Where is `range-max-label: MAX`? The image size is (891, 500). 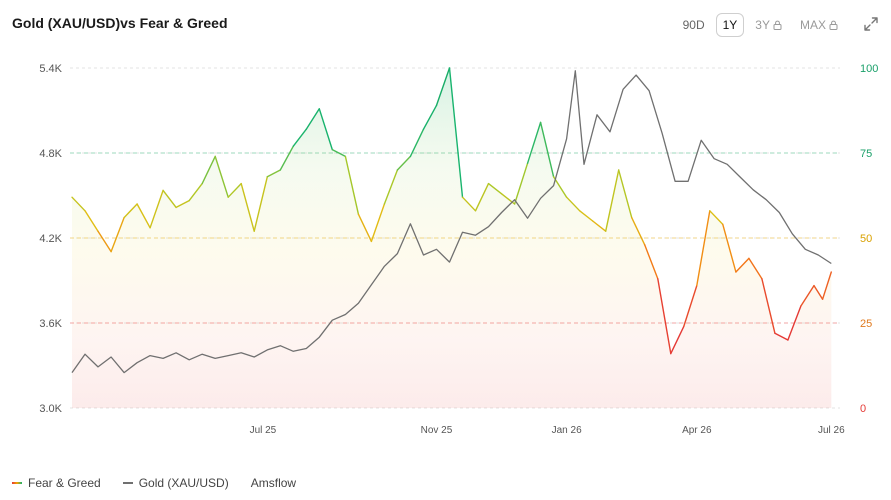
range-max-label: MAX is located at coordinates (812, 25).